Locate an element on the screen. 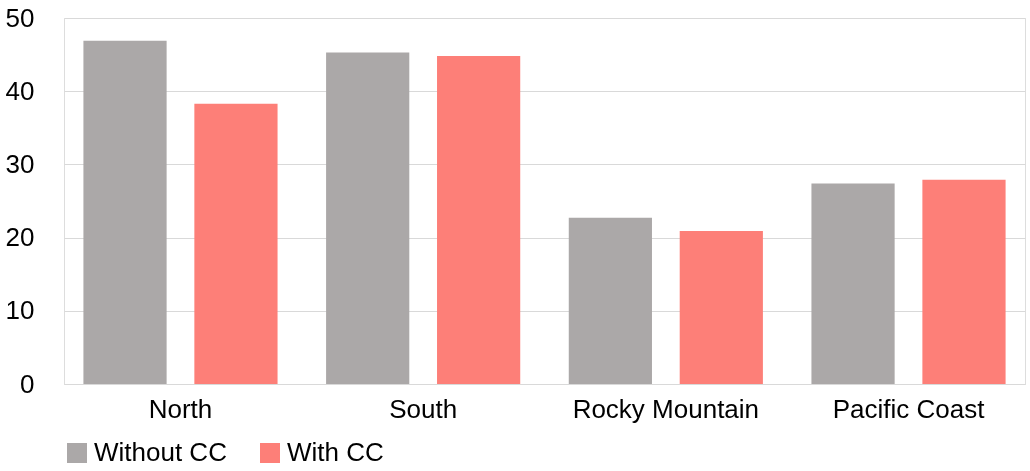 Image resolution: width=1030 pixels, height=471 pixels. y-tick-label: 50 is located at coordinates (20, 17).